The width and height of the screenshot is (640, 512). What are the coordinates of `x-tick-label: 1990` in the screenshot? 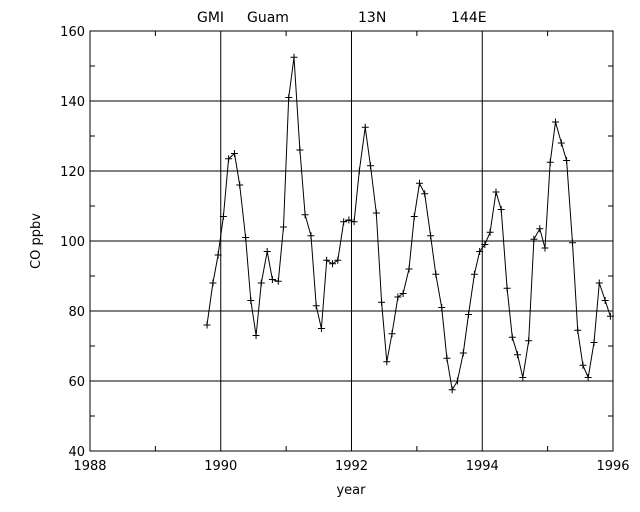 It's located at (220, 466).